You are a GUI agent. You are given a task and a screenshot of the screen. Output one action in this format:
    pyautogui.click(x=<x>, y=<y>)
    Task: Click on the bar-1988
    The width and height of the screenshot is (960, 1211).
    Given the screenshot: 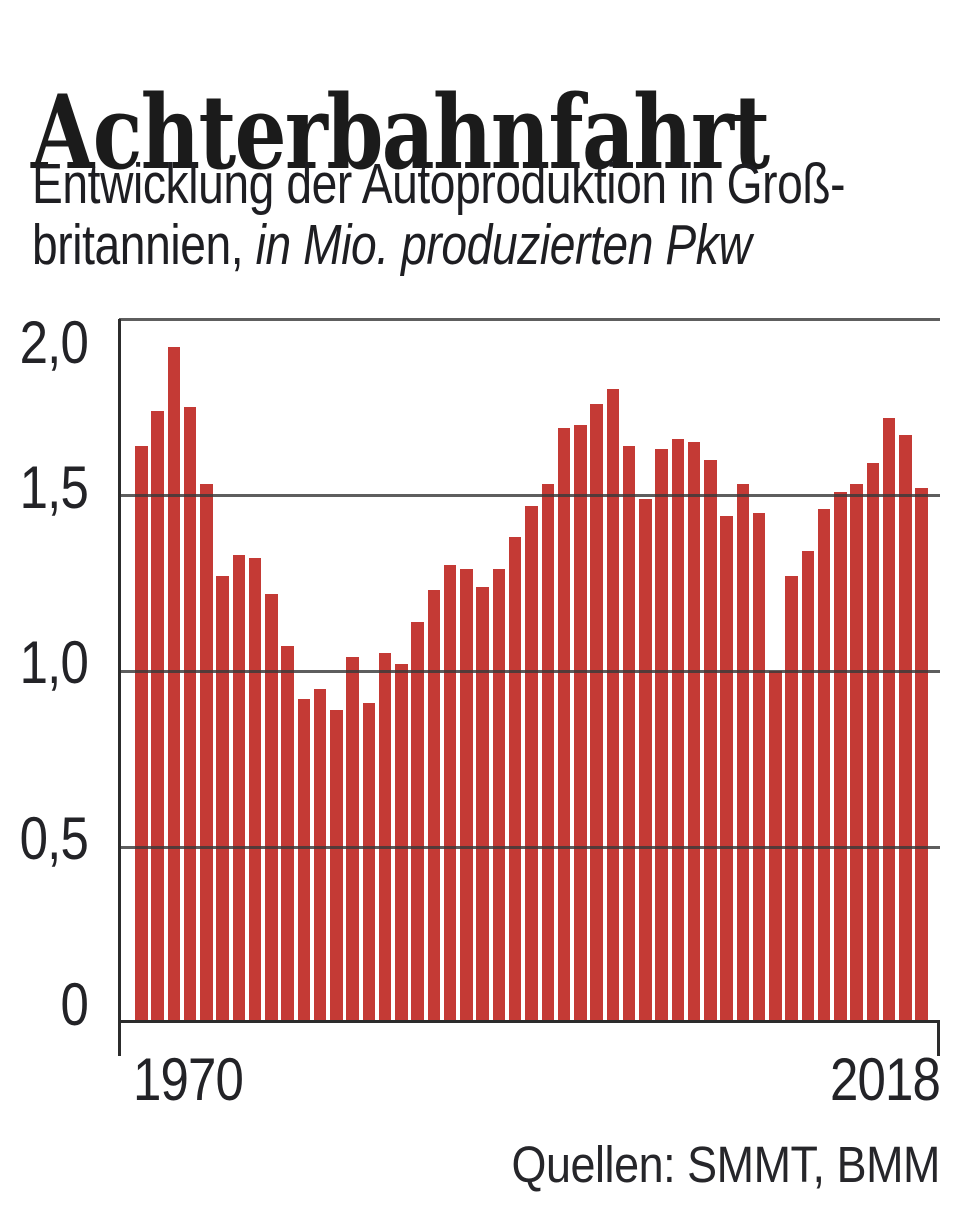 What is the action you would take?
    pyautogui.click(x=434, y=806)
    